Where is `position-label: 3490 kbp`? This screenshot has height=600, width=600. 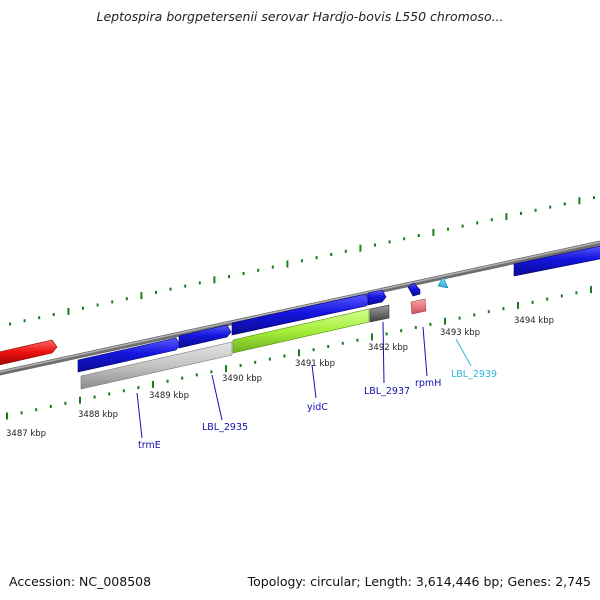
position-label: 3490 kbp is located at coordinates (242, 379).